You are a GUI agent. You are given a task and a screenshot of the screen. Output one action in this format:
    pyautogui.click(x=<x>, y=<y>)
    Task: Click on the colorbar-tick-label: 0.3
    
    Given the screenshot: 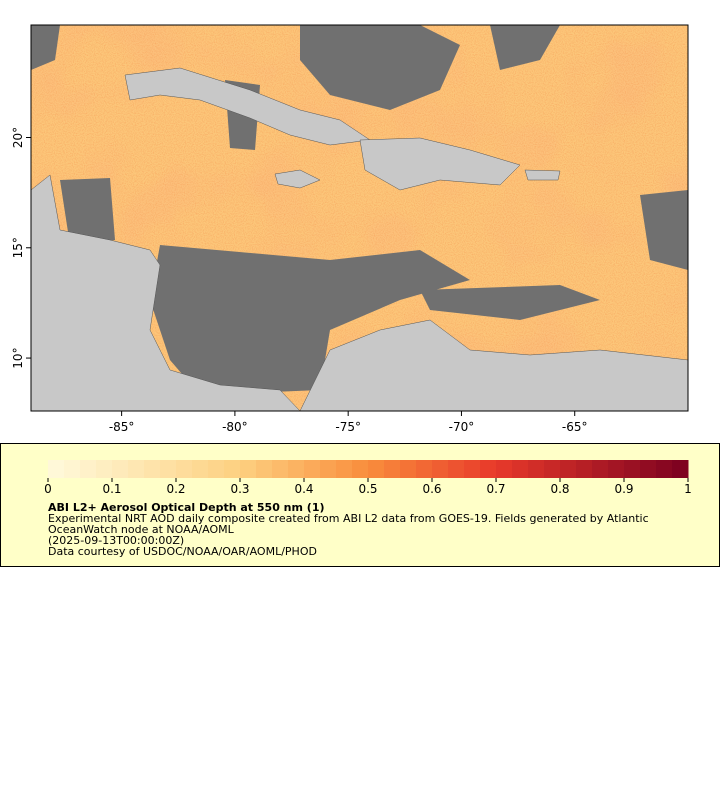 What is the action you would take?
    pyautogui.click(x=239, y=489)
    